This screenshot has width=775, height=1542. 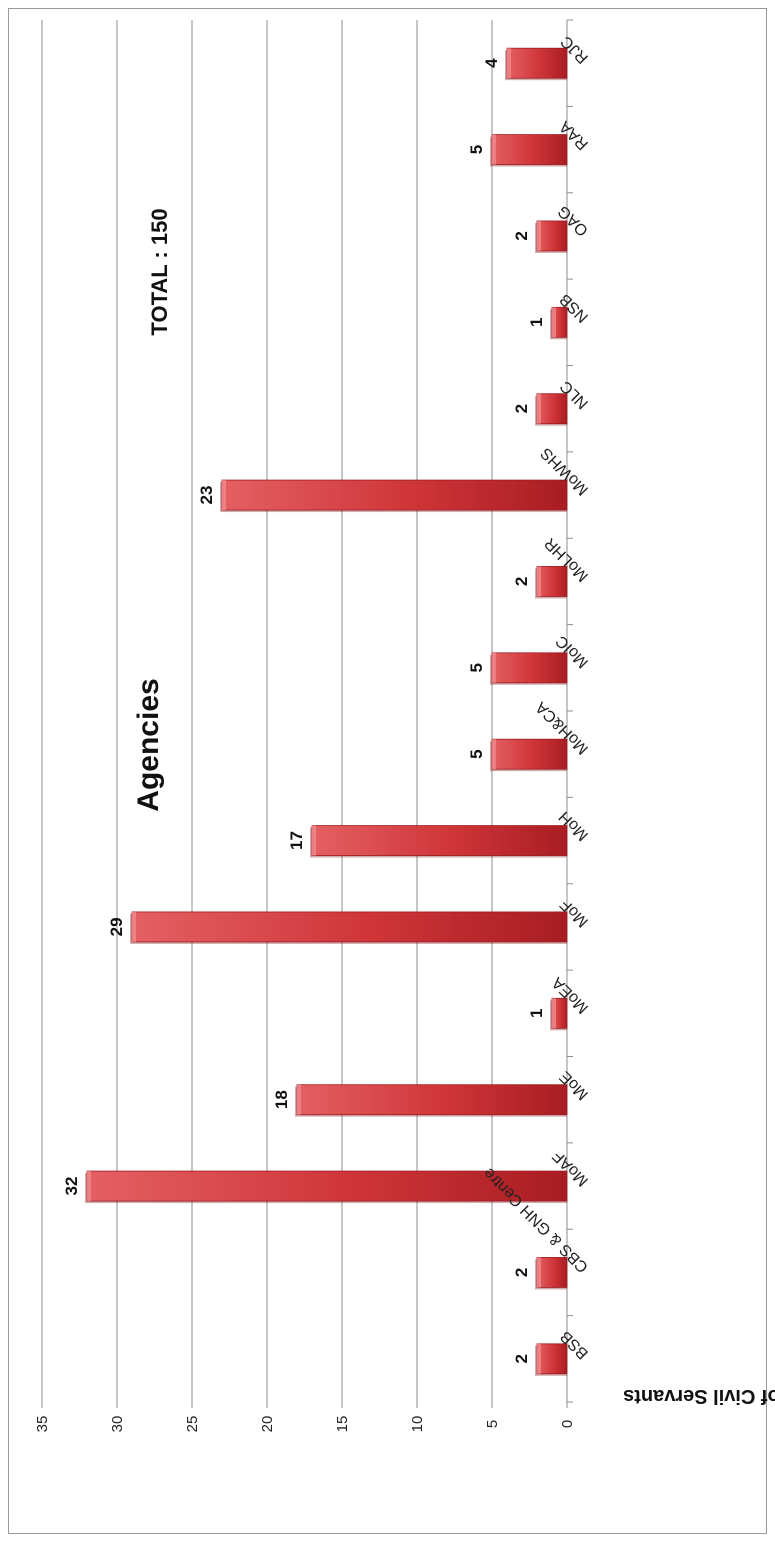 I want to click on data-label: 29, so click(x=116, y=926).